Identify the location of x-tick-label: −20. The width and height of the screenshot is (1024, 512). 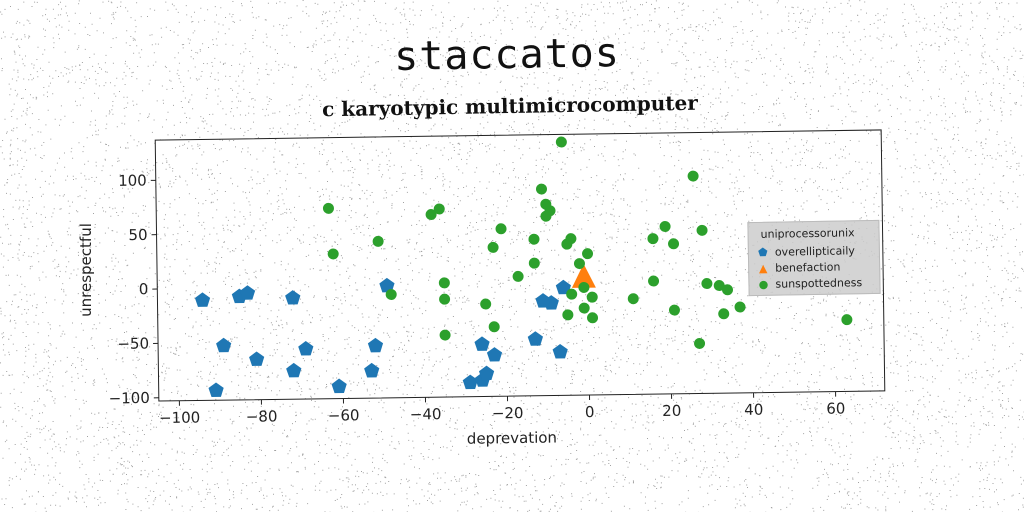
(508, 413).